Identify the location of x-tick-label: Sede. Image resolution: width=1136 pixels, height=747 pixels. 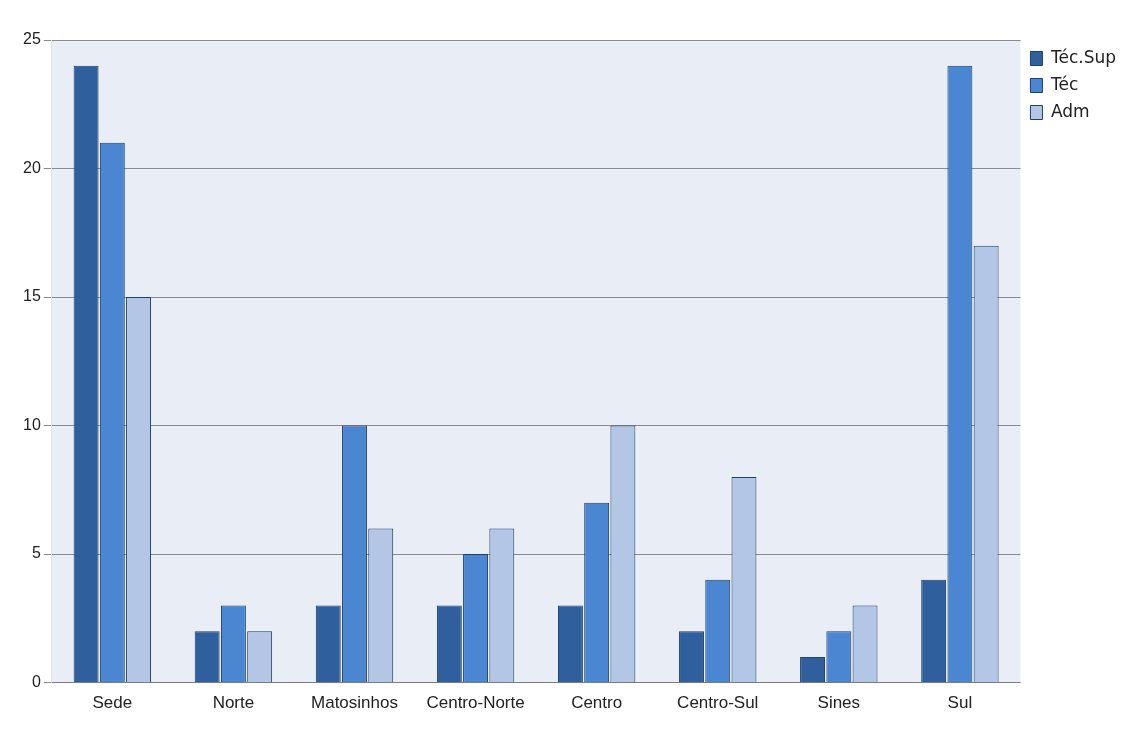
(112, 703).